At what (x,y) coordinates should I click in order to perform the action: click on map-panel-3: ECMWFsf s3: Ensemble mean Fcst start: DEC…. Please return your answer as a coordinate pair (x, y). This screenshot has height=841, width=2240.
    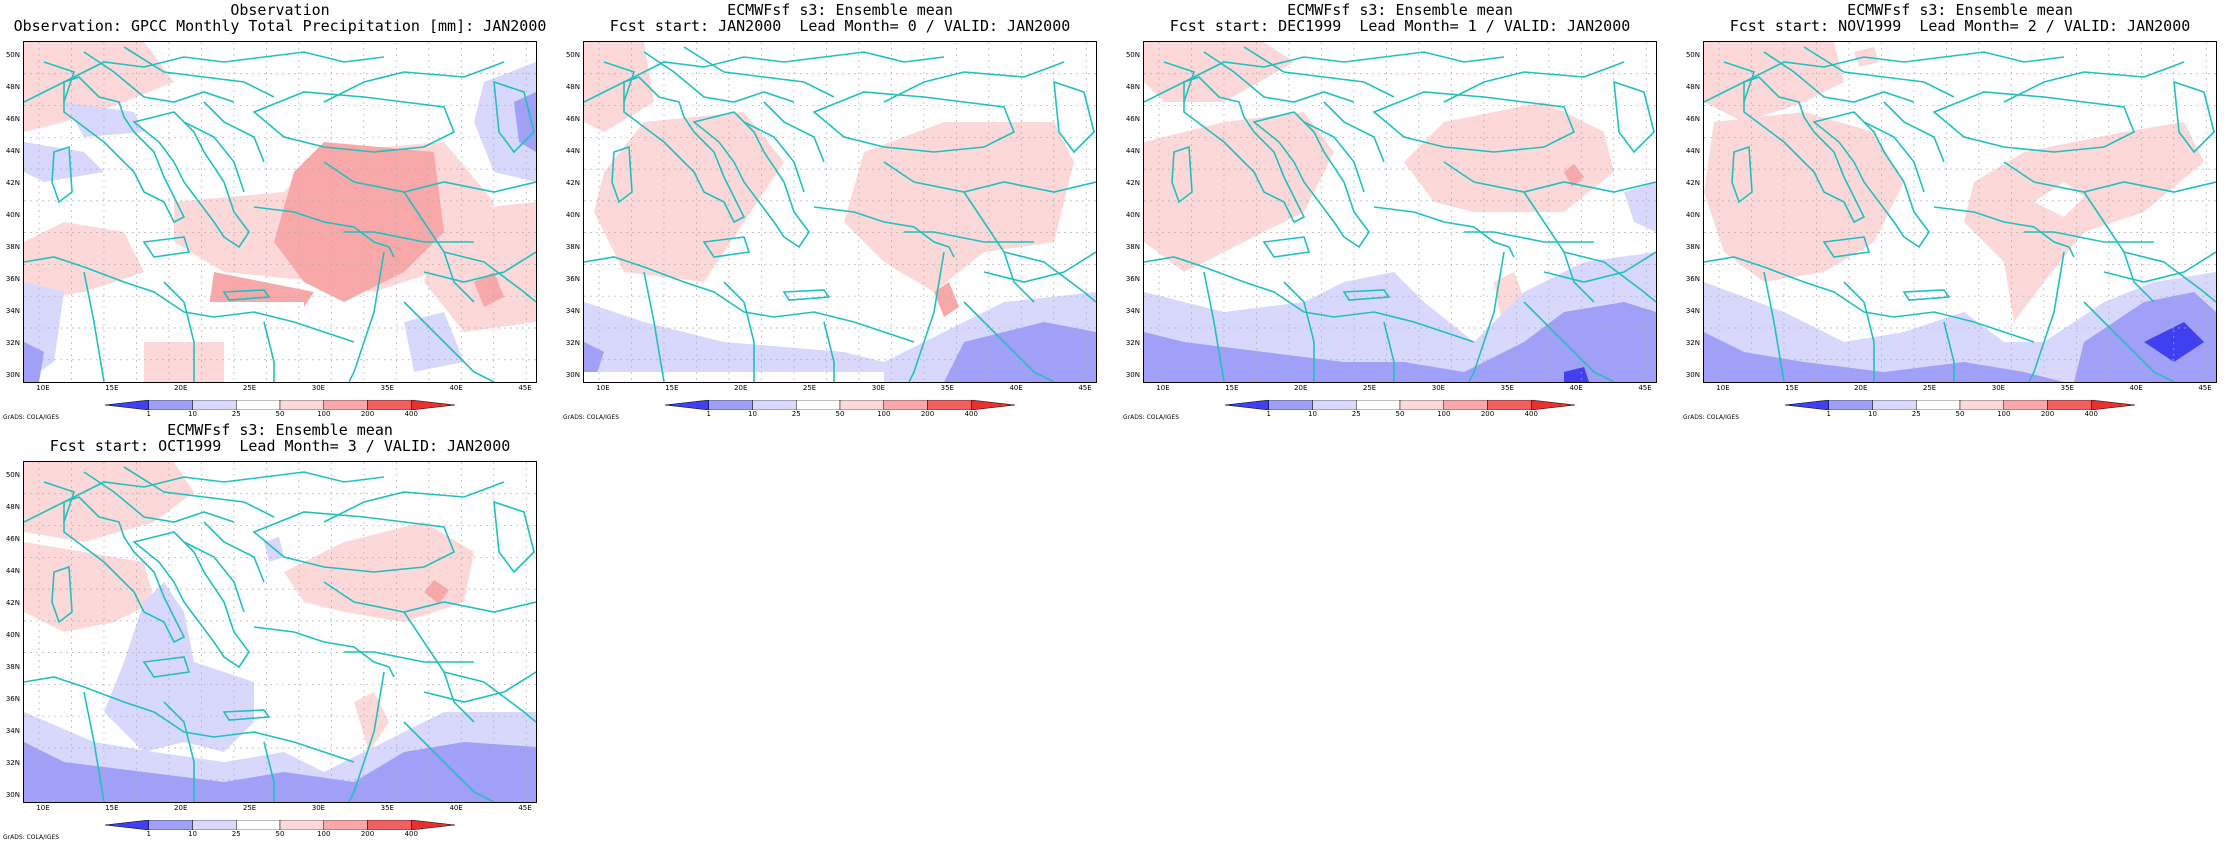
    Looking at the image, I should click on (1400, 210).